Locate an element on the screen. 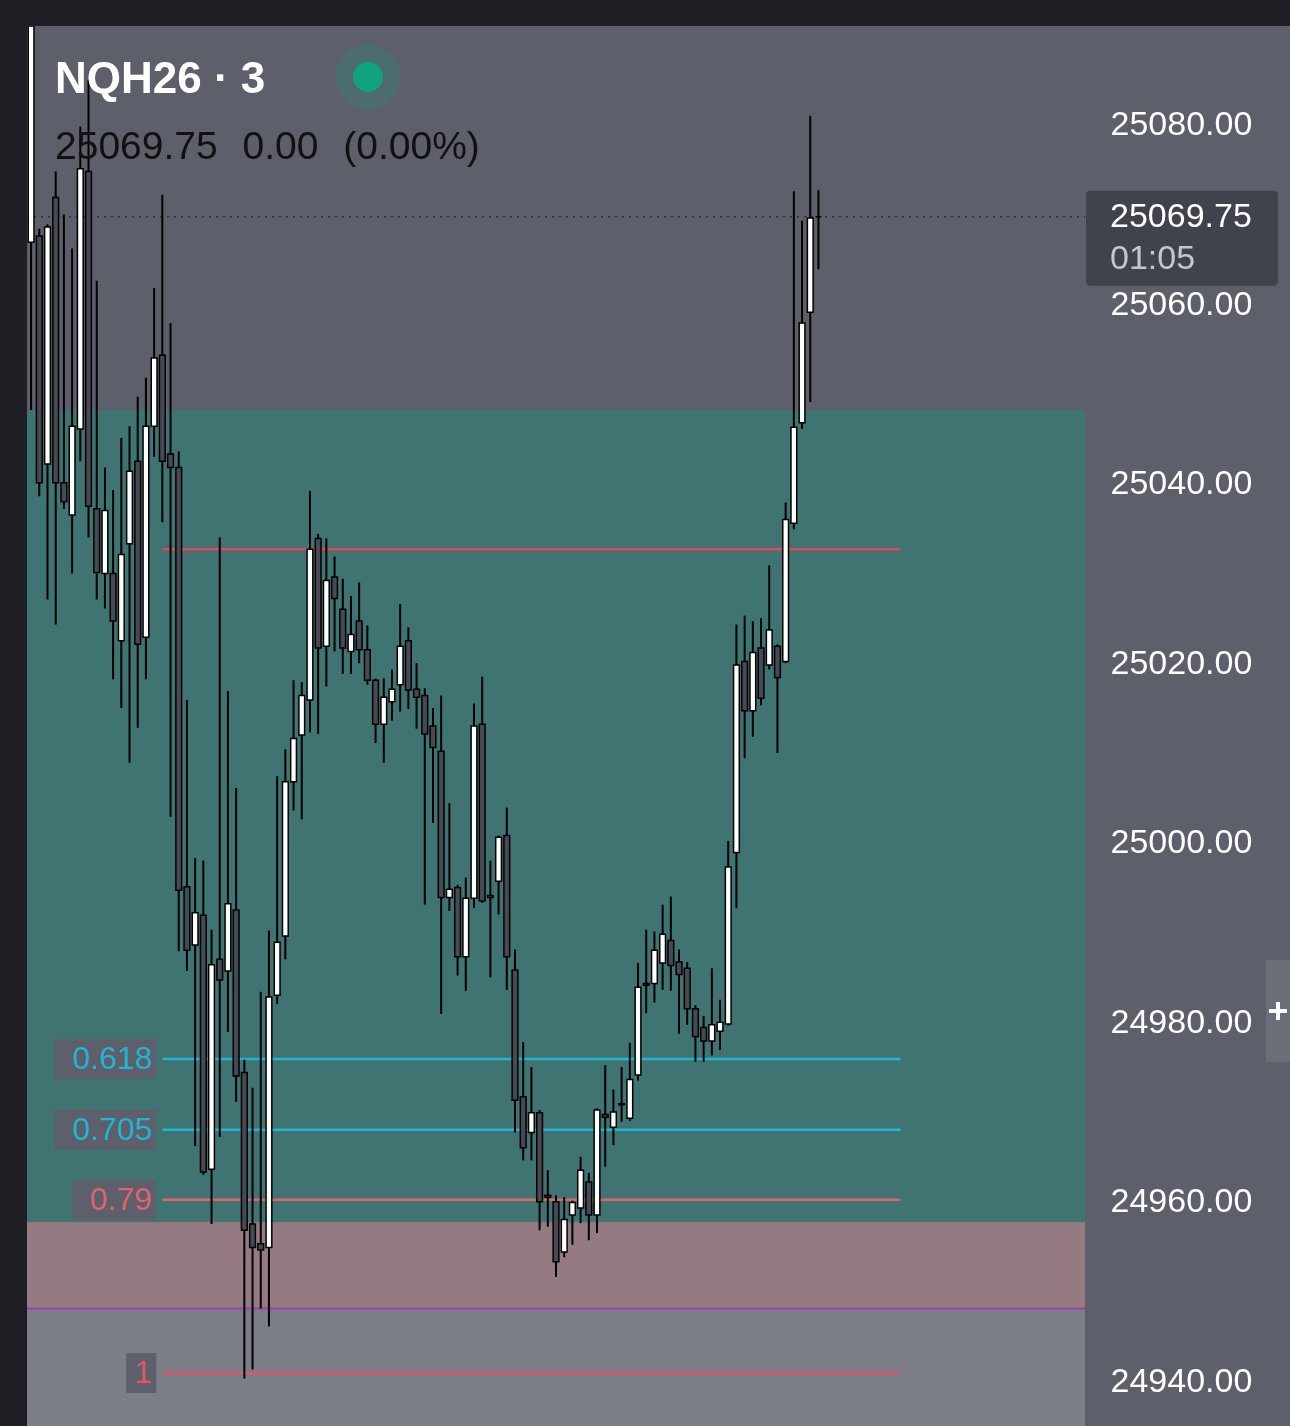 This screenshot has width=1290, height=1426. text: 01:05 is located at coordinates (1153, 256).